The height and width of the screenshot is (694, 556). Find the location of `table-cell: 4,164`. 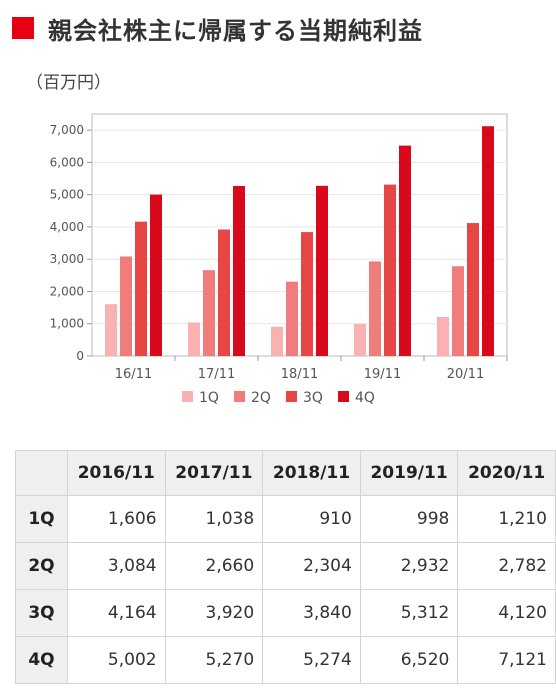

table-cell: 4,164 is located at coordinates (116, 613).